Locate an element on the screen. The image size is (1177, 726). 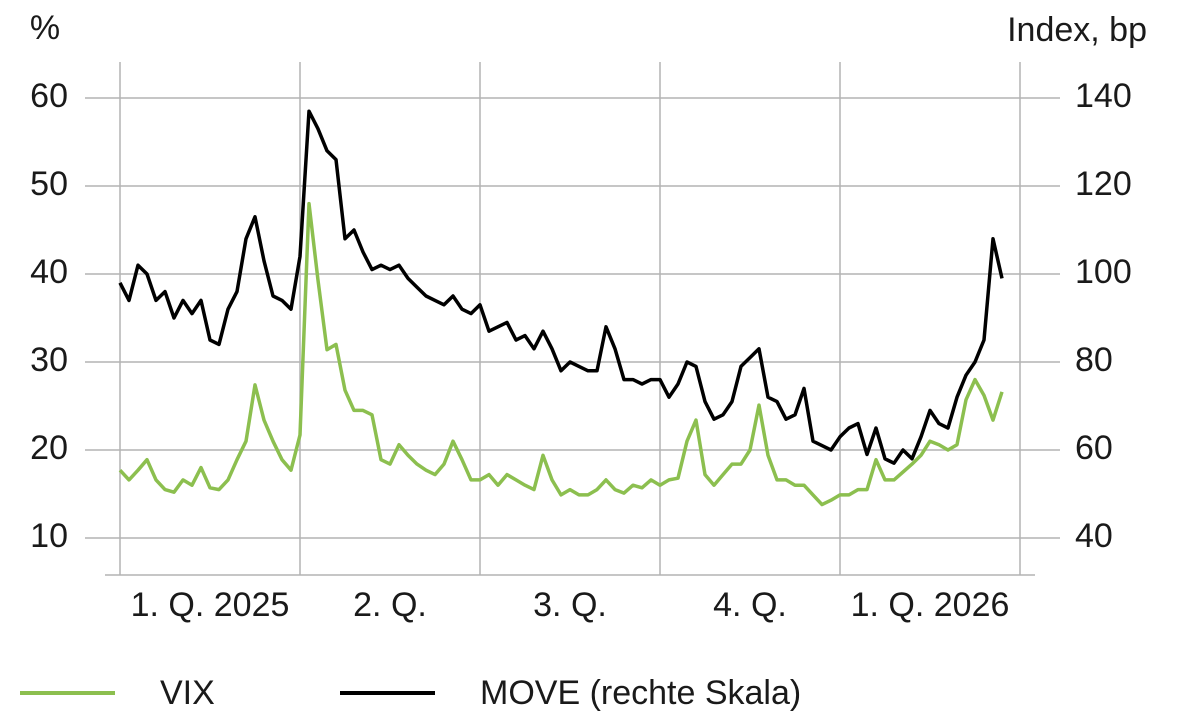
y2-tick-label: 60 is located at coordinates (1094, 448).